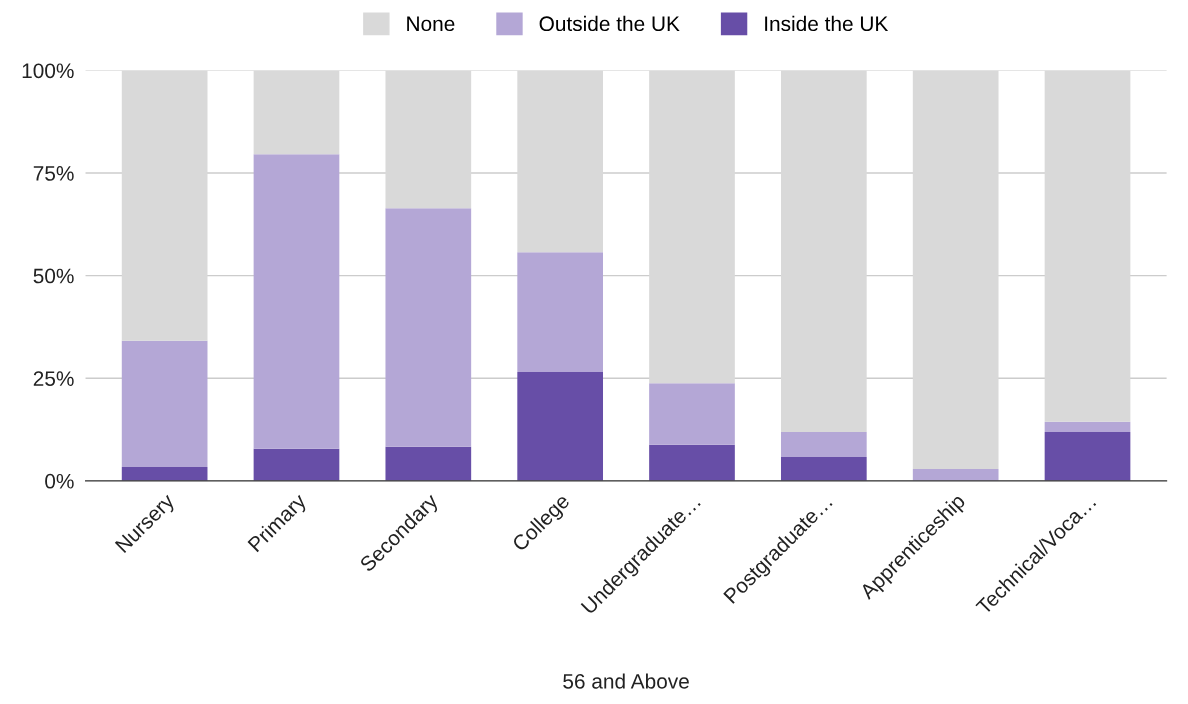 The width and height of the screenshot is (1188, 704). What do you see at coordinates (827, 23) in the screenshot?
I see `legend-label: Inside the UK` at bounding box center [827, 23].